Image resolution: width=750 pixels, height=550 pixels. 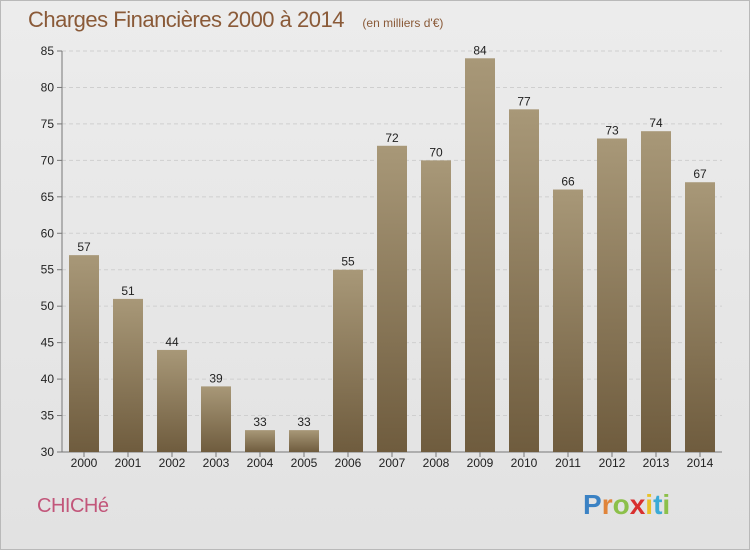 I want to click on y-tick-label: 70, so click(x=48, y=160).